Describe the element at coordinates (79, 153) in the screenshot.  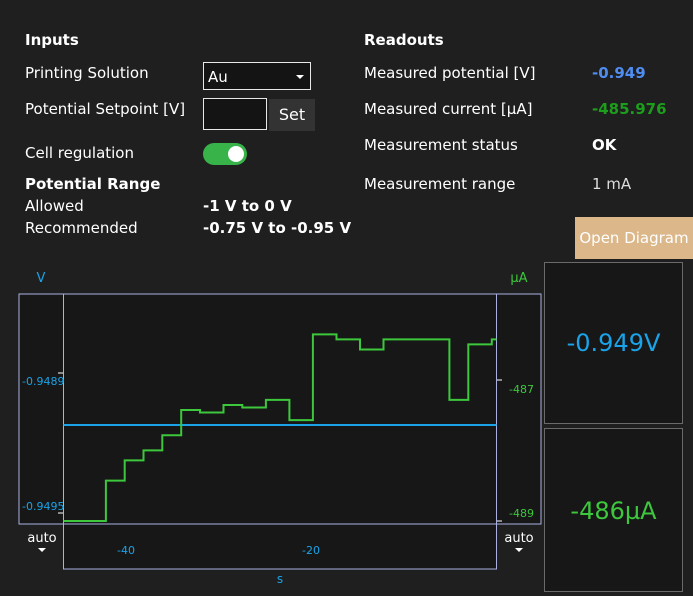
I see `cell-regulation-label: Cell regulation` at that location.